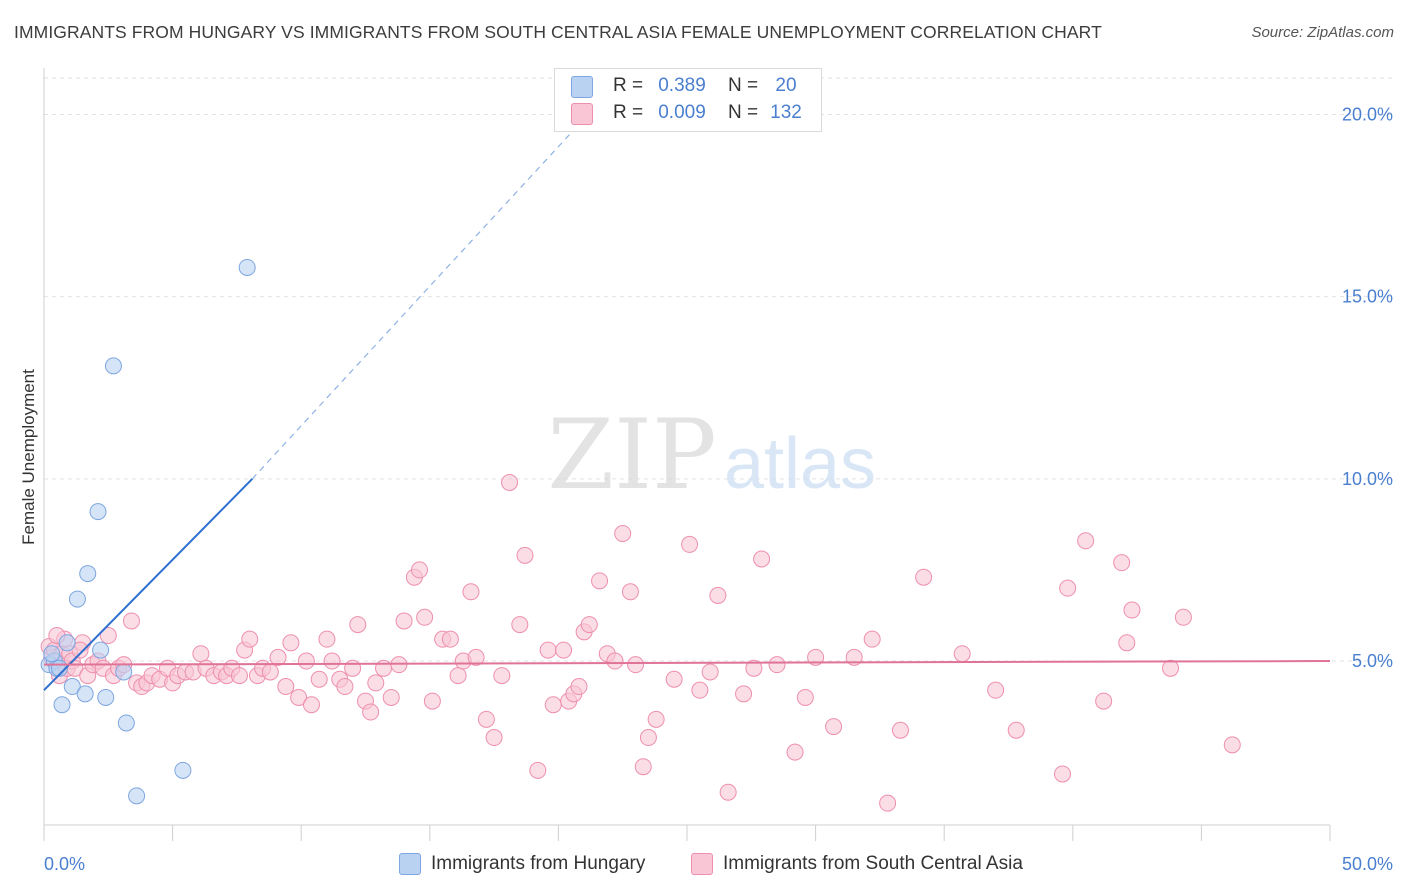 This screenshot has height=892, width=1406. Describe the element at coordinates (28, 457) in the screenshot. I see `y-axis-label: Female Unemployment` at that location.